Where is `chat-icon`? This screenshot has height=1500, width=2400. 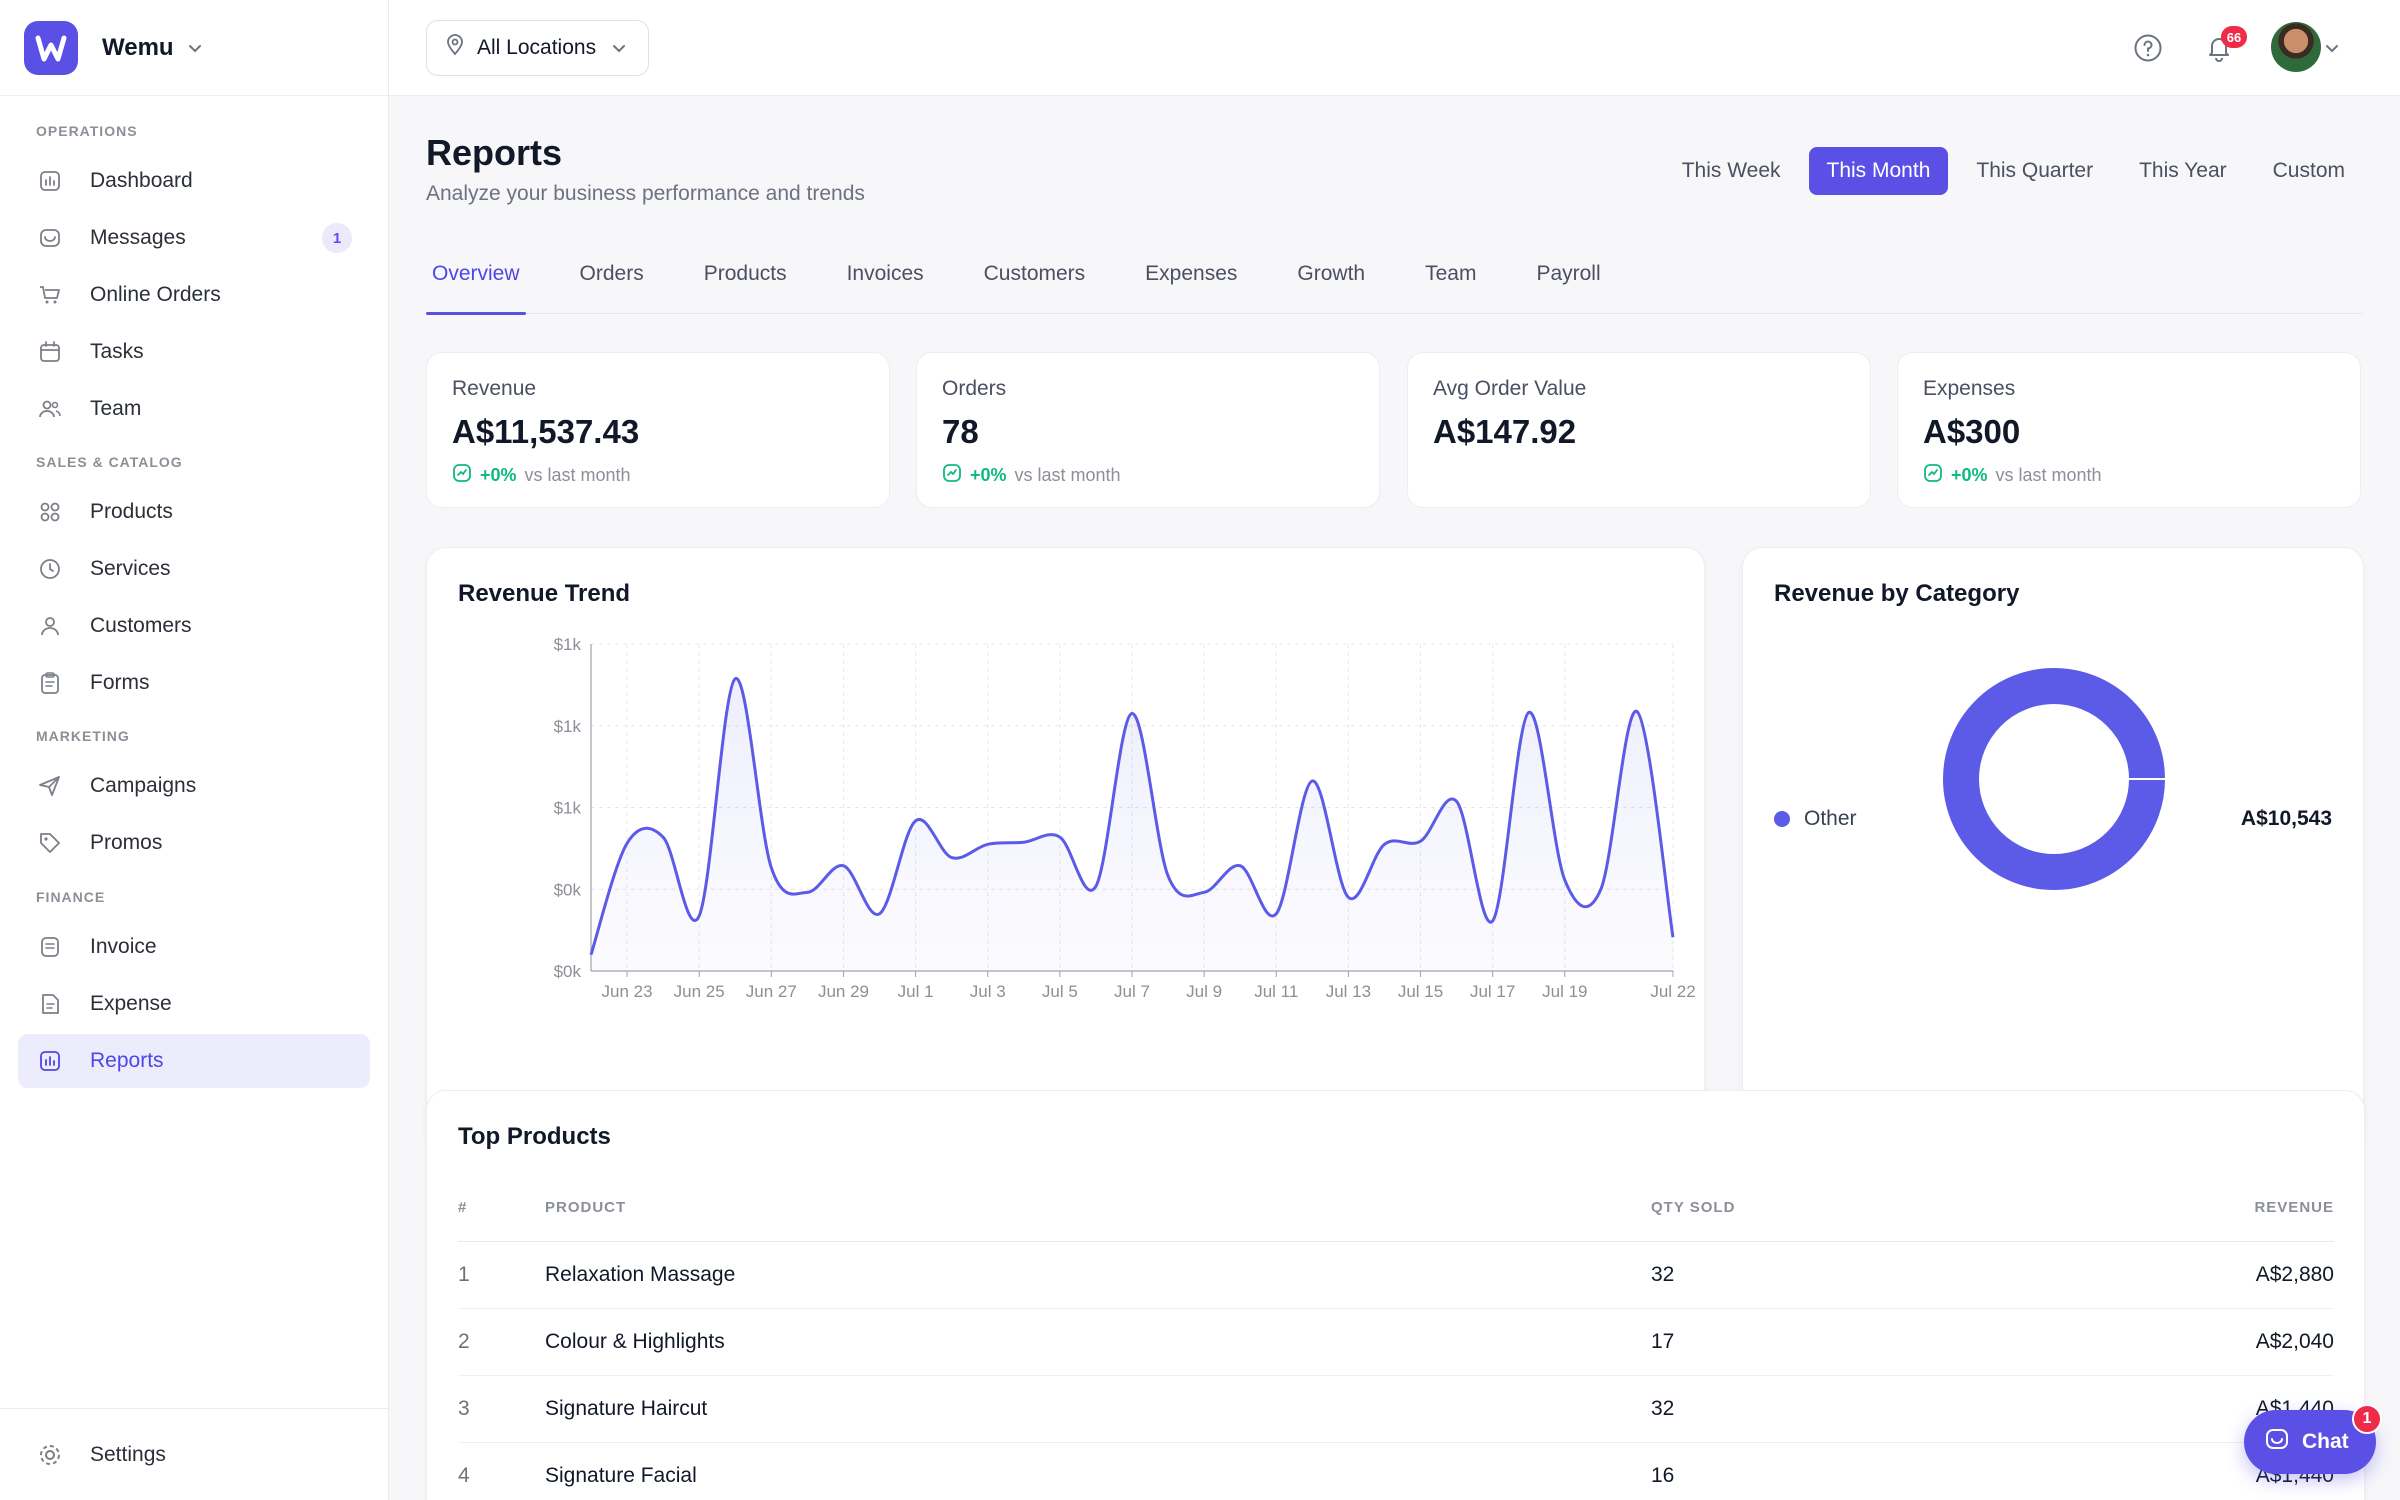 chat-icon is located at coordinates (2277, 1442).